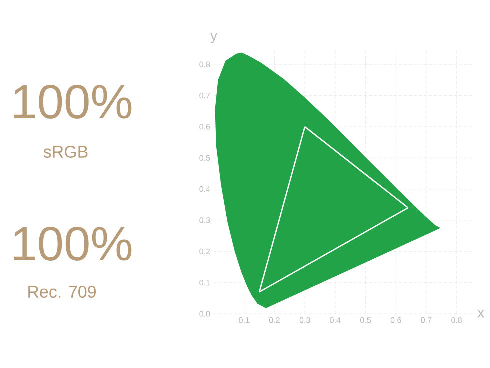 The width and height of the screenshot is (490, 368). I want to click on y-tick-label: 0.4, so click(205, 189).